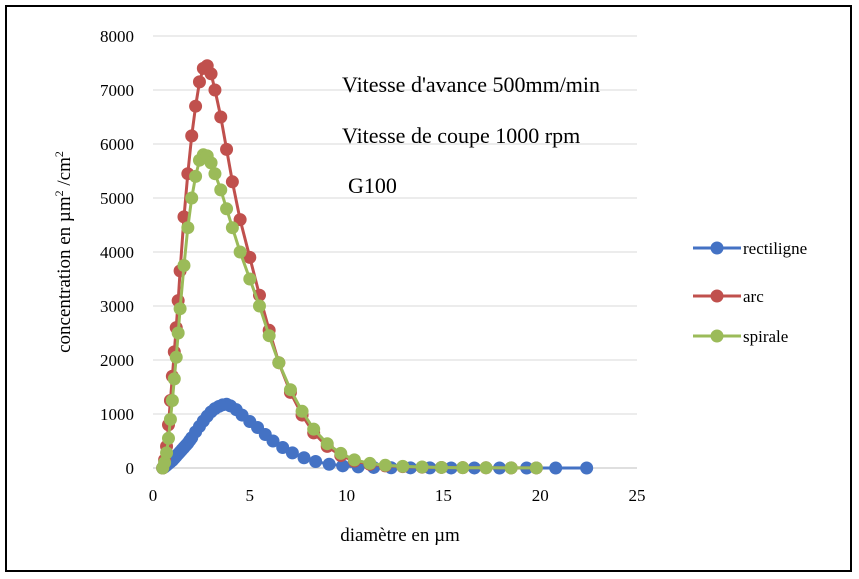  I want to click on legend-label-rectiligne: rectiligne, so click(775, 248).